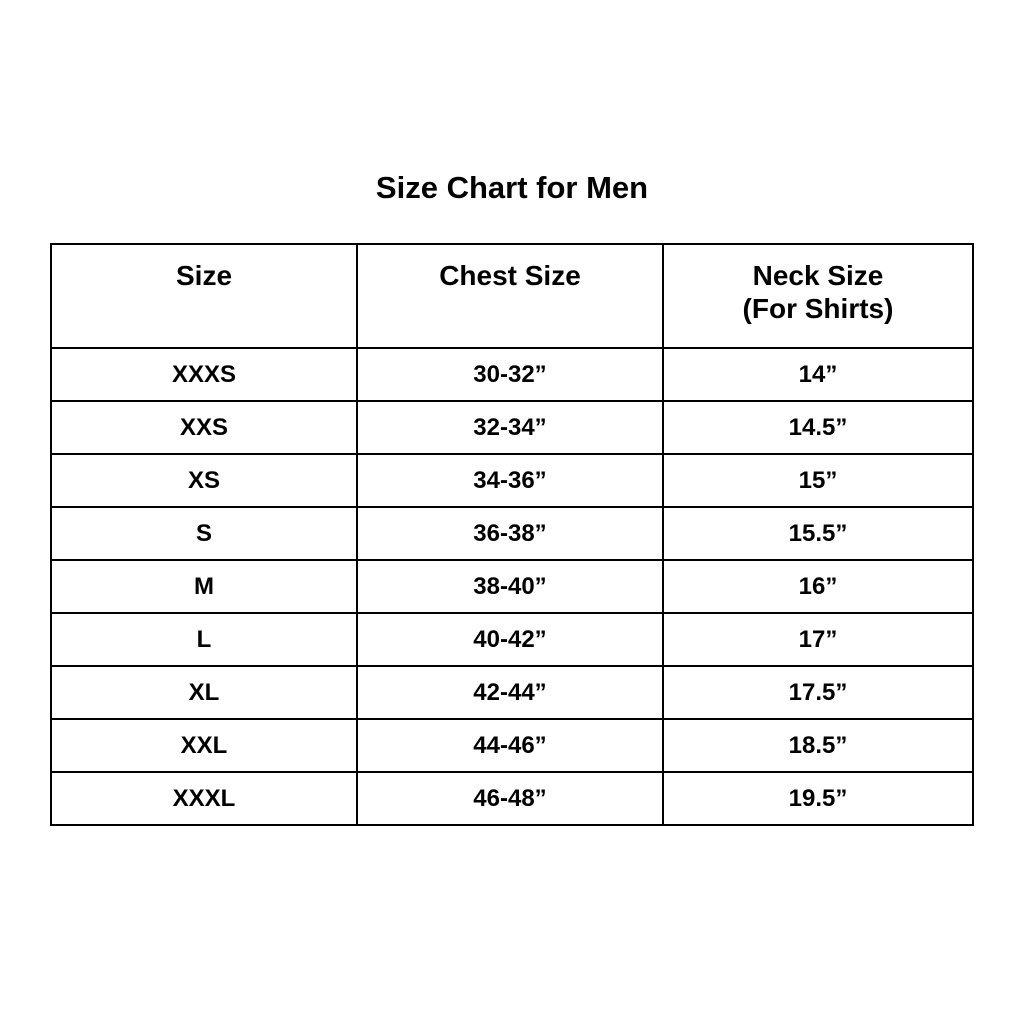 This screenshot has height=1024, width=1024. Describe the element at coordinates (818, 309) in the screenshot. I see `column-header-neck-label-line2: (For Shirts)` at that location.